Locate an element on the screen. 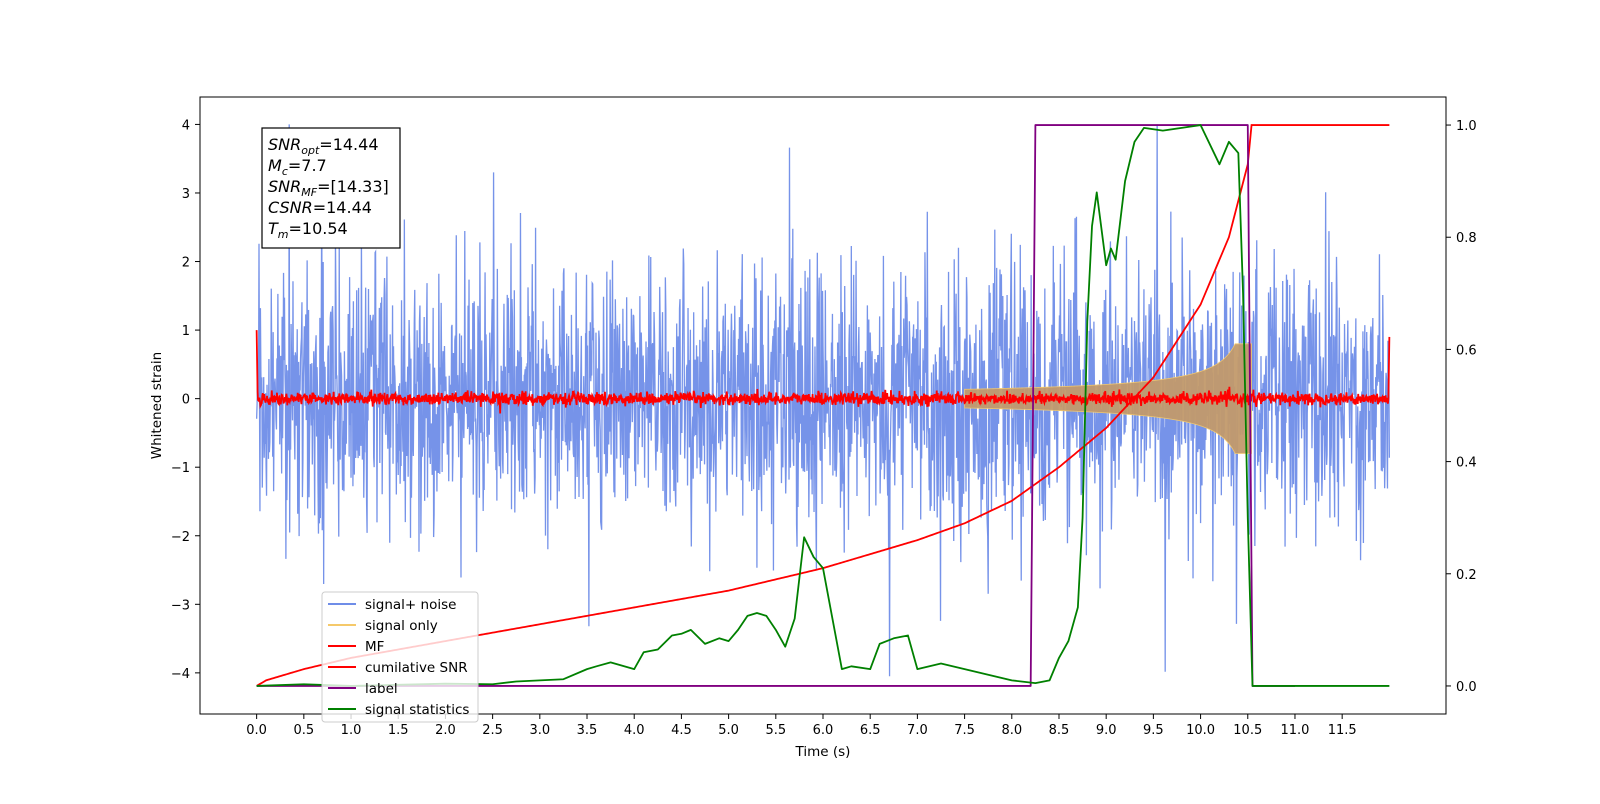 This screenshot has height=804, width=1600. y2-tick-label: 0.6 is located at coordinates (1466, 350).